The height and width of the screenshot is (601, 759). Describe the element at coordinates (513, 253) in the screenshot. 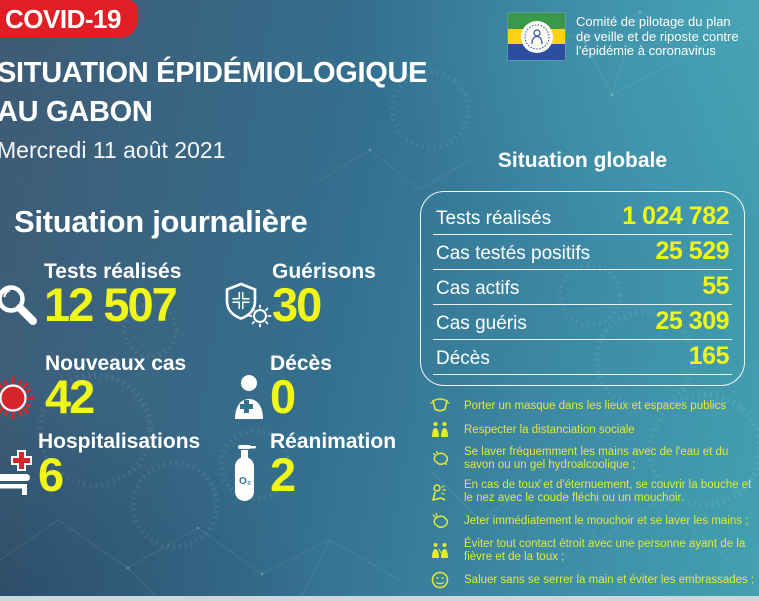

I see `row-label: Cas testés positifs` at that location.